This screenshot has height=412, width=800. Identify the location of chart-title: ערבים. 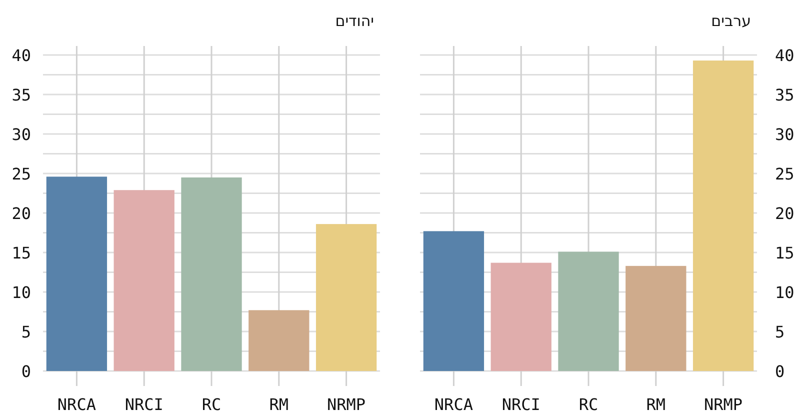
(731, 21).